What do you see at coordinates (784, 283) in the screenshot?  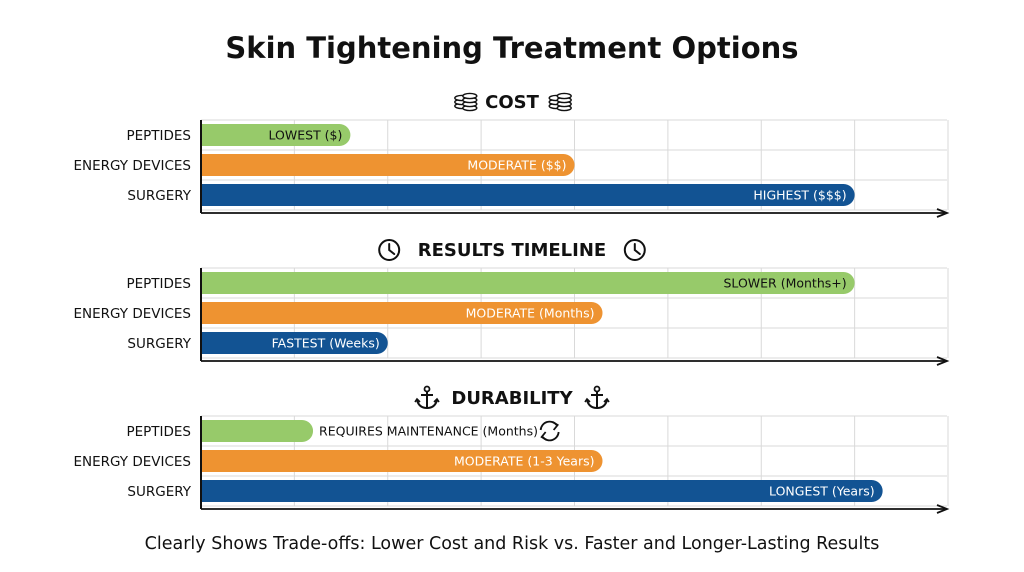 I see `data-label: SLOWER (Months+)` at bounding box center [784, 283].